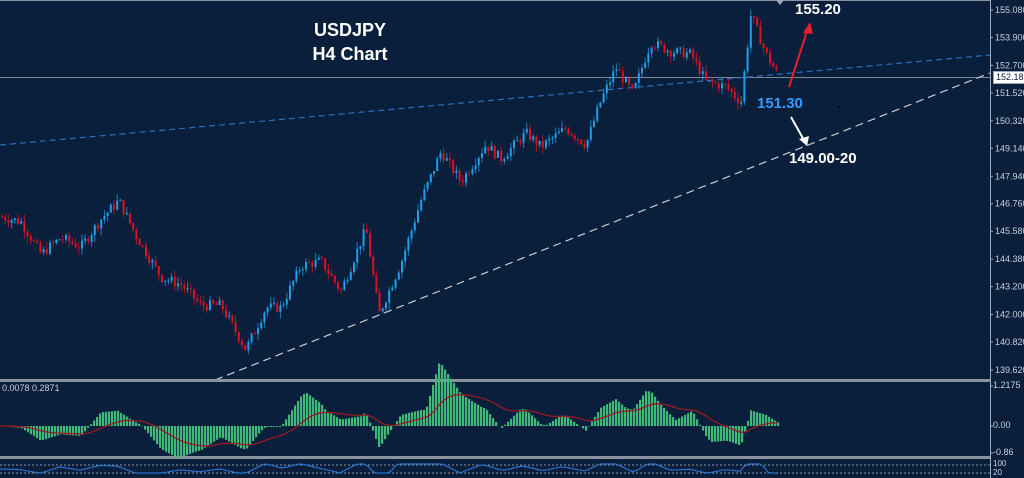 This screenshot has height=478, width=1024. I want to click on price-axis-label: 147.940, so click(1009, 176).